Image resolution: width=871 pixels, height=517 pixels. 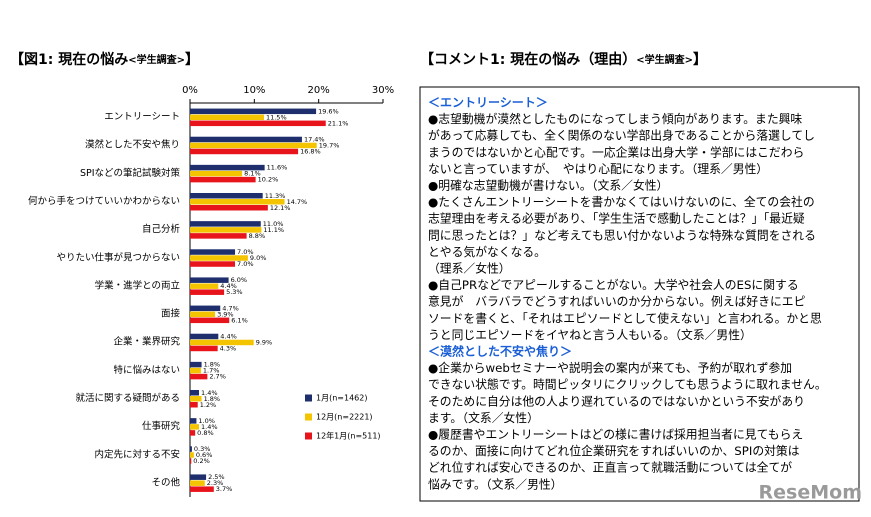 What do you see at coordinates (130, 173) in the screenshot?
I see `y-tick-label: SPIなどの筆記試験対策` at bounding box center [130, 173].